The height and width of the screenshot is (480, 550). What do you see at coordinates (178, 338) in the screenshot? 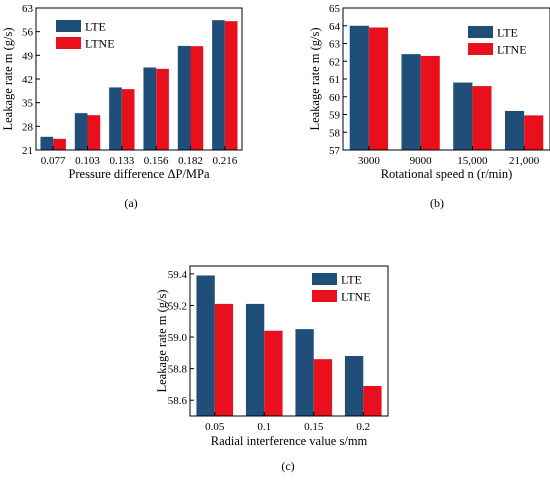
I see `y-tick-label: 59.0` at bounding box center [178, 338].